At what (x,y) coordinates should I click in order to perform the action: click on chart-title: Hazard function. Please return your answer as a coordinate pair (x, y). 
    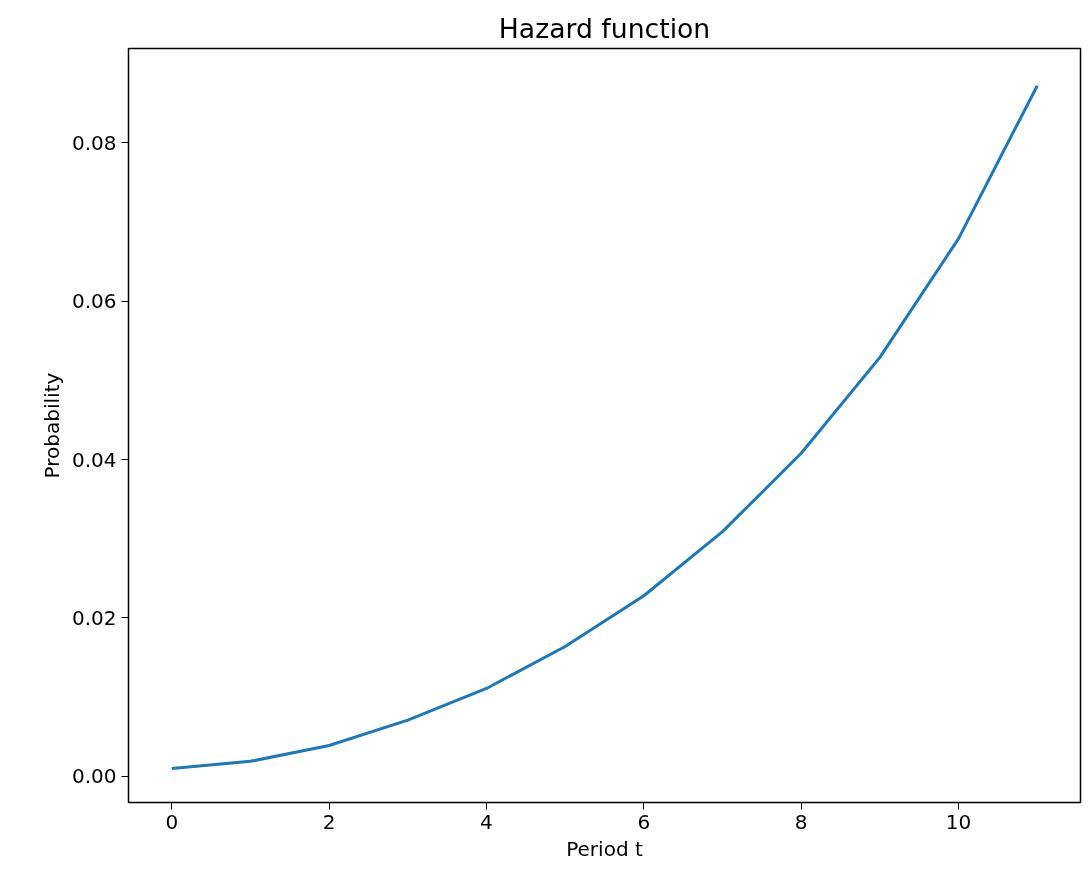
    Looking at the image, I should click on (604, 28).